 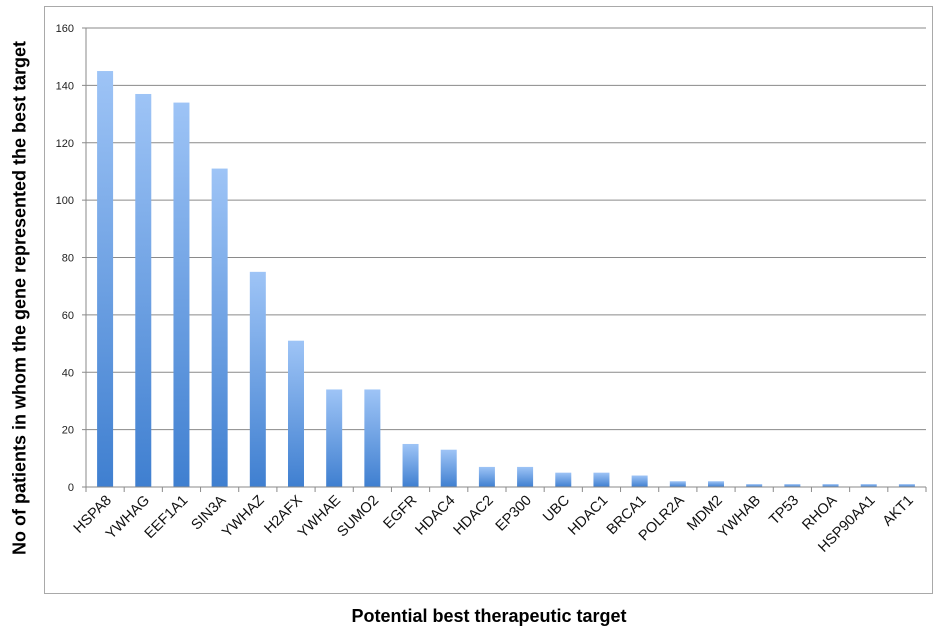 What do you see at coordinates (143, 290) in the screenshot?
I see `bar-ywhag` at bounding box center [143, 290].